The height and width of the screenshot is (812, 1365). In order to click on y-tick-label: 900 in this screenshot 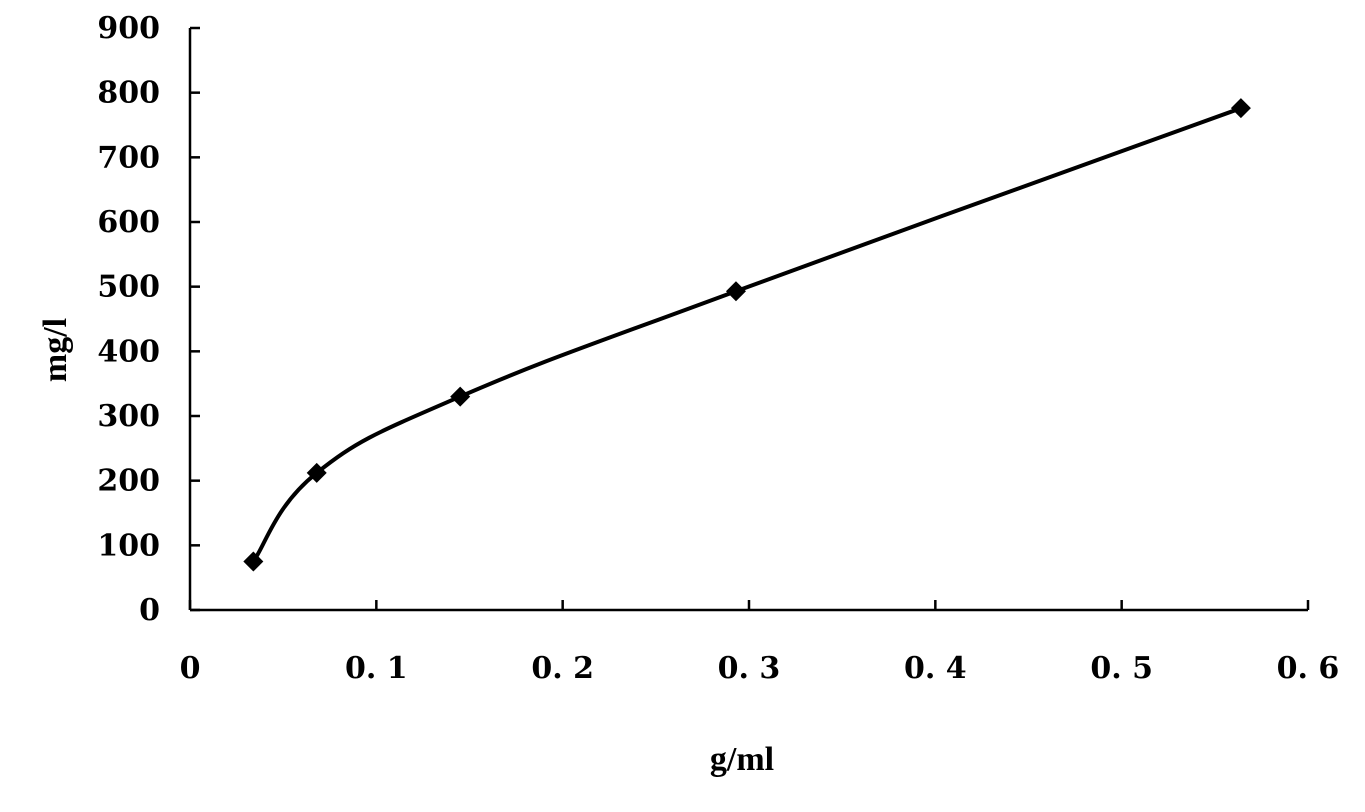, I will do `click(128, 28)`.